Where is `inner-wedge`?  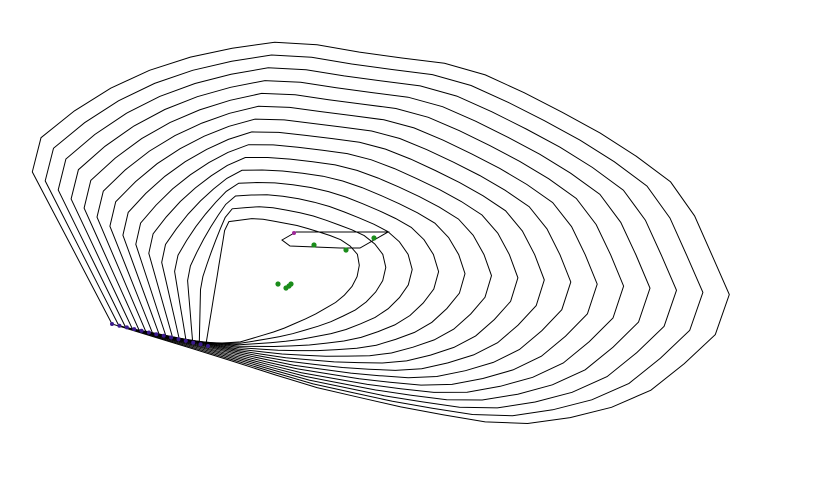
inner-wedge is located at coordinates (335, 240).